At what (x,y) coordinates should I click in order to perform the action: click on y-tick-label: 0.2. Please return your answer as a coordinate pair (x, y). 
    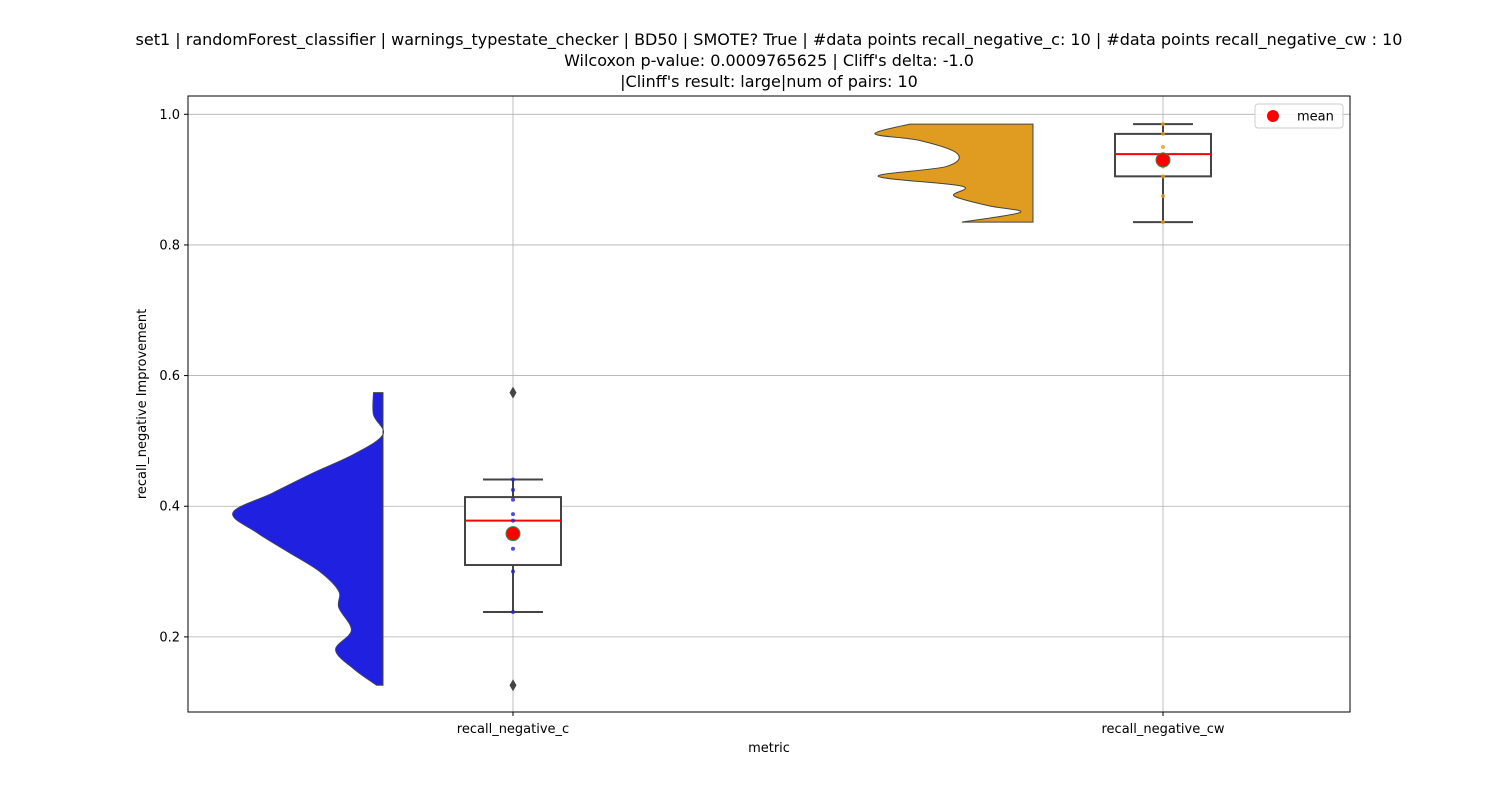
    Looking at the image, I should click on (169, 637).